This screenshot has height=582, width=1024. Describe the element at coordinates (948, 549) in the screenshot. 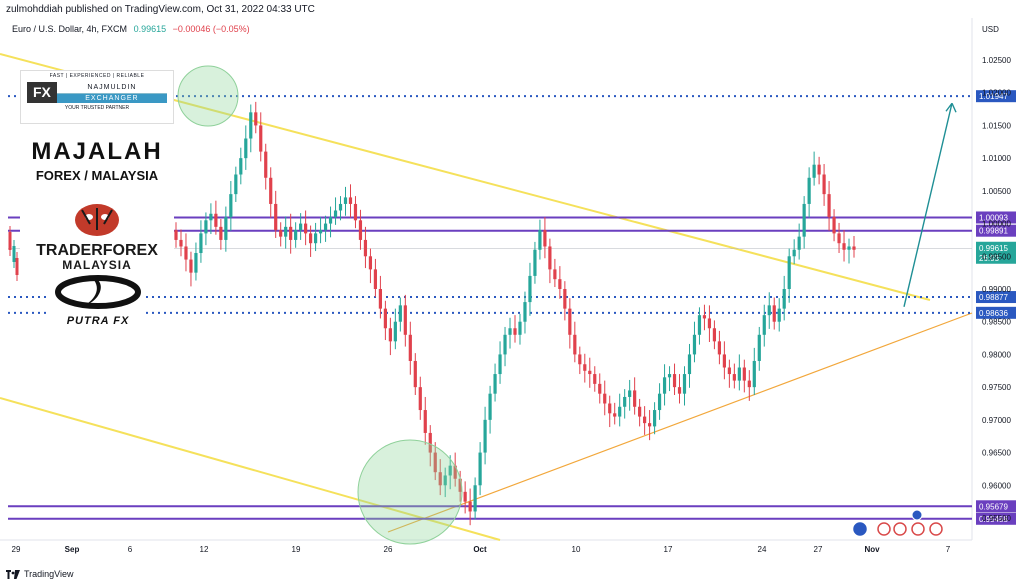

I see `time-tick-label: 7` at that location.